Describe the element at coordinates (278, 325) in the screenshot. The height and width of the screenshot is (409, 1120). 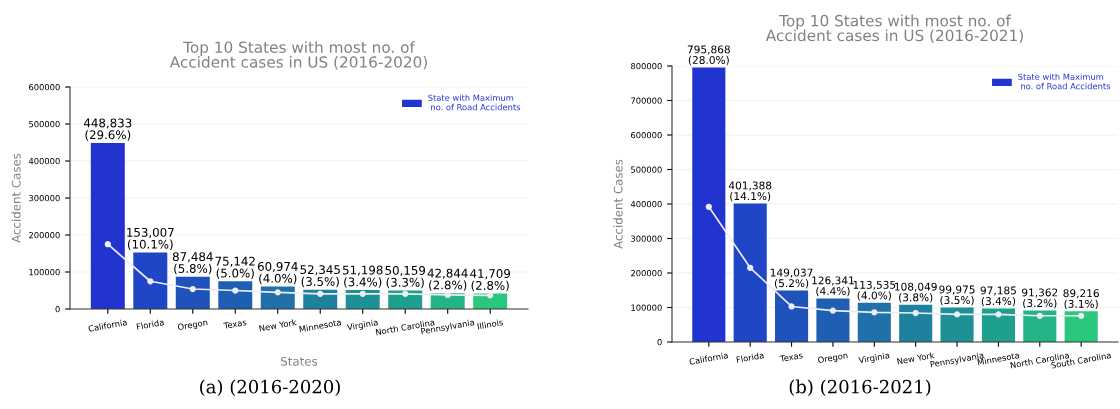
I see `x-tick-label: New York` at that location.